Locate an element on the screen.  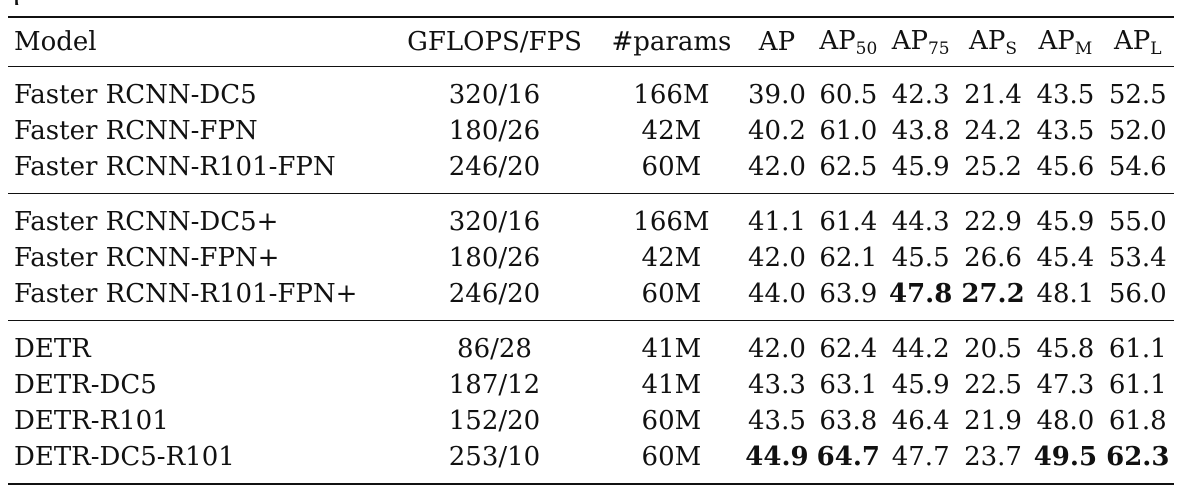
cell-gflops-fps: 180/26 is located at coordinates (494, 131).